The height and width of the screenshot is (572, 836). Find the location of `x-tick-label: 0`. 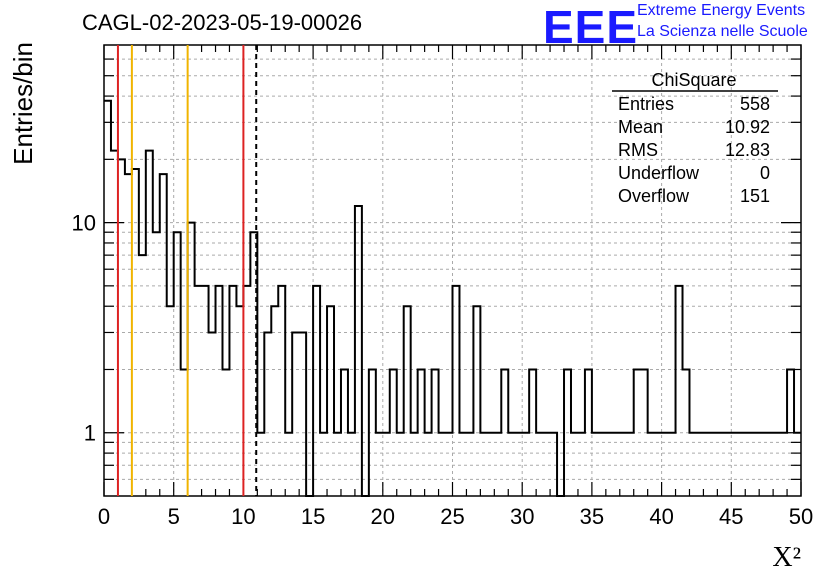

x-tick-label: 0 is located at coordinates (104, 516).